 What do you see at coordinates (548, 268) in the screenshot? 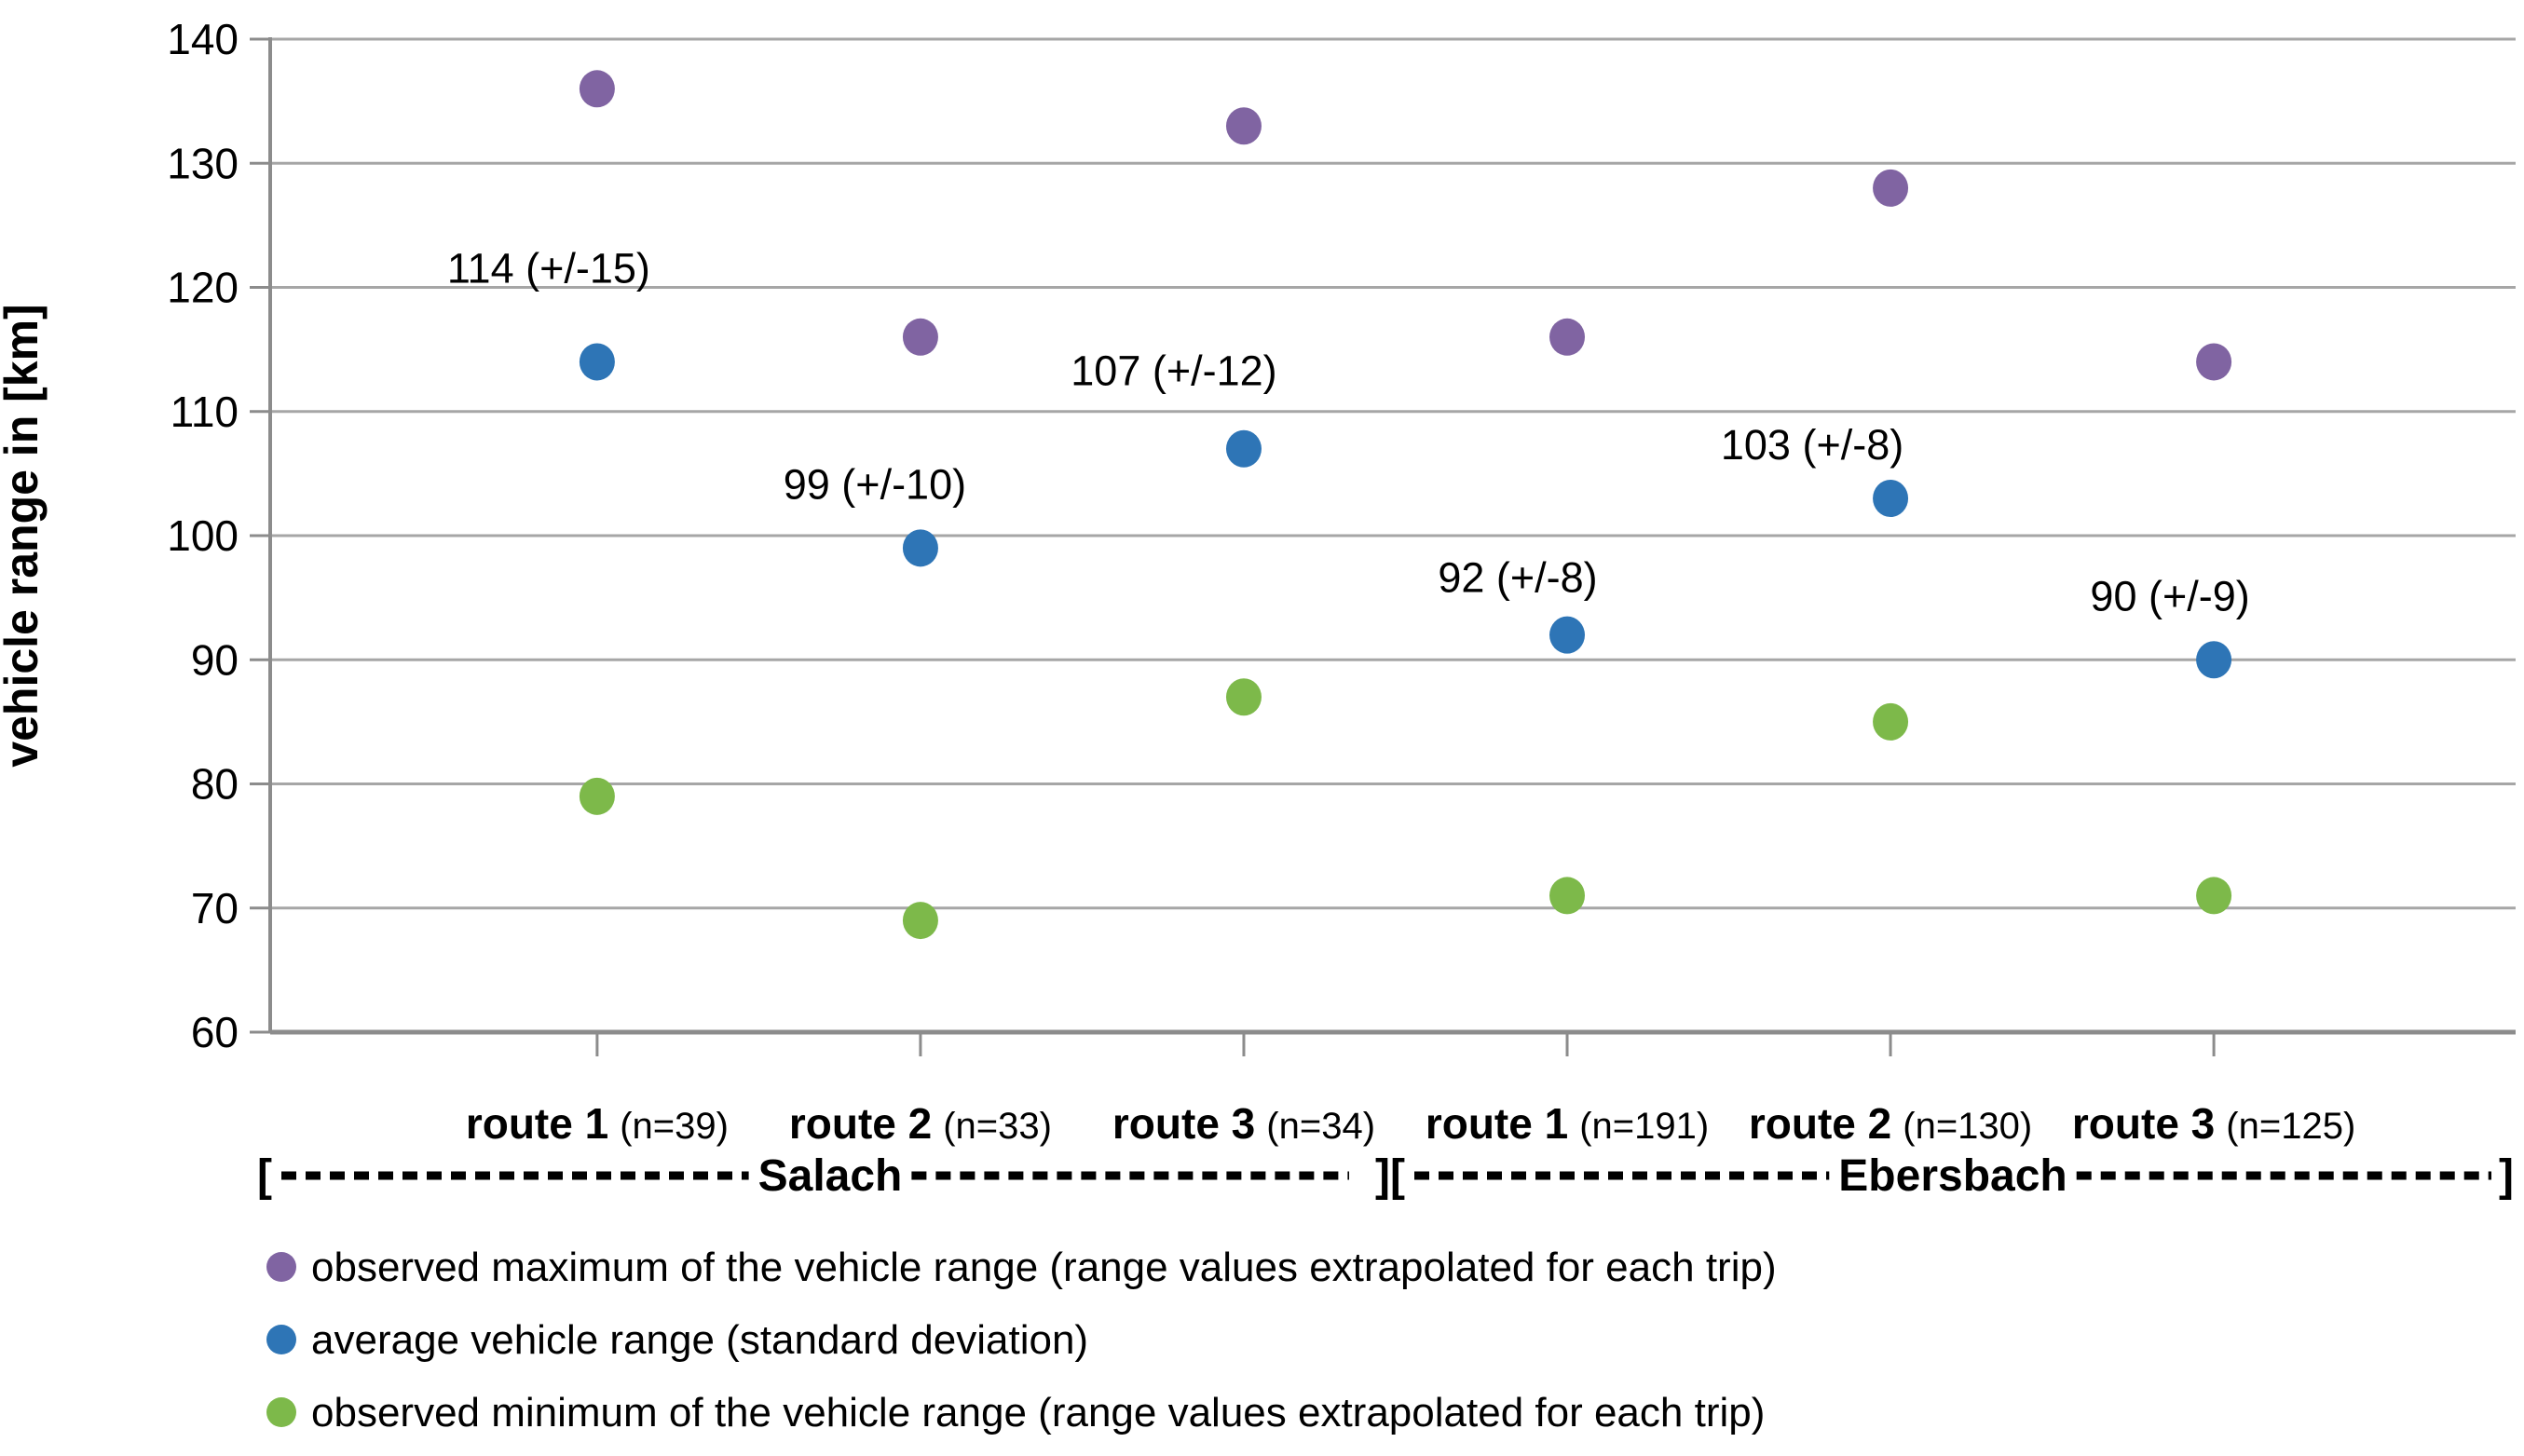
I see `avg-value-label: 114 (+/-15)` at bounding box center [548, 268].